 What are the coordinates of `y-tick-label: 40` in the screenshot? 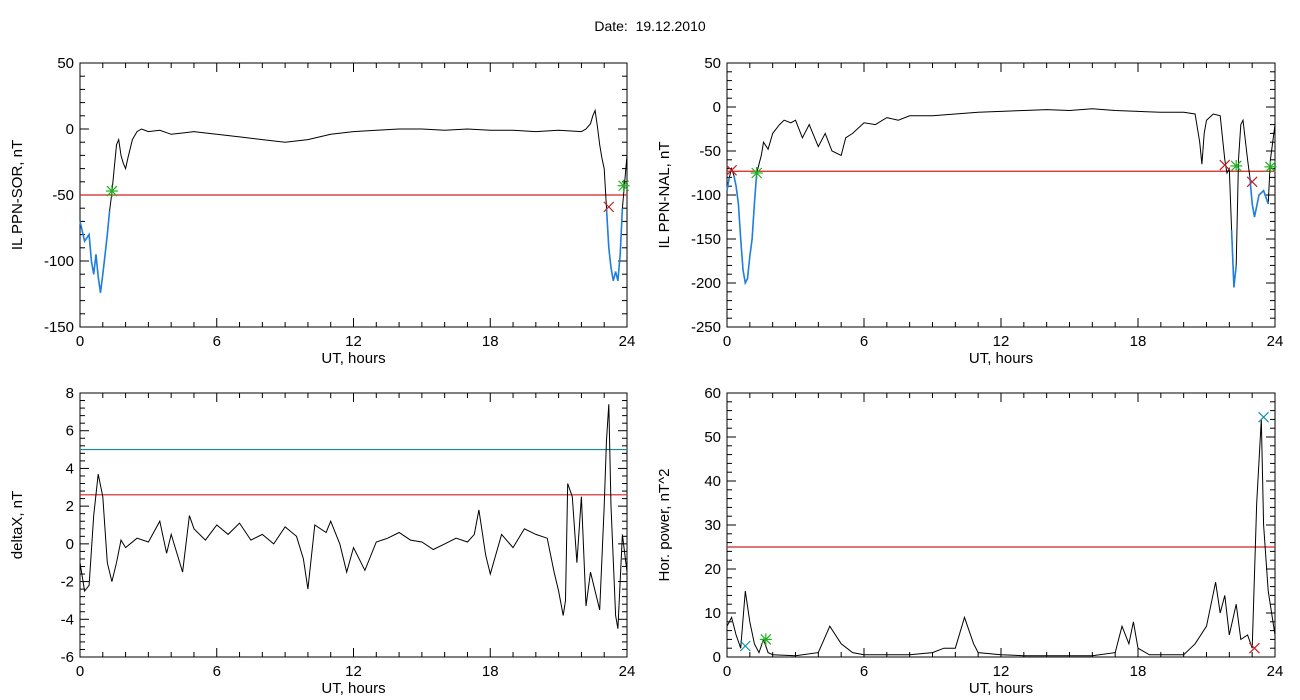 It's located at (712, 481).